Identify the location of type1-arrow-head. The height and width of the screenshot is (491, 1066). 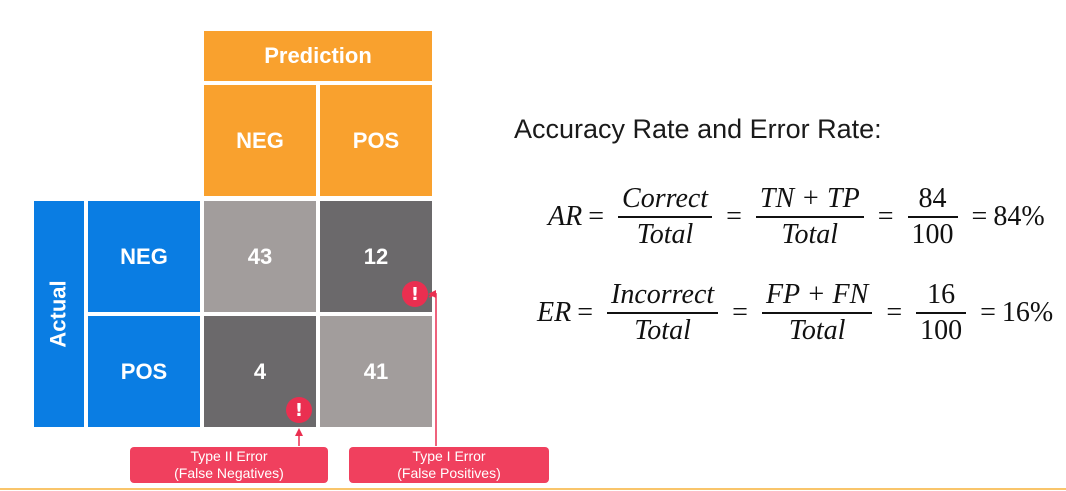
(432, 294).